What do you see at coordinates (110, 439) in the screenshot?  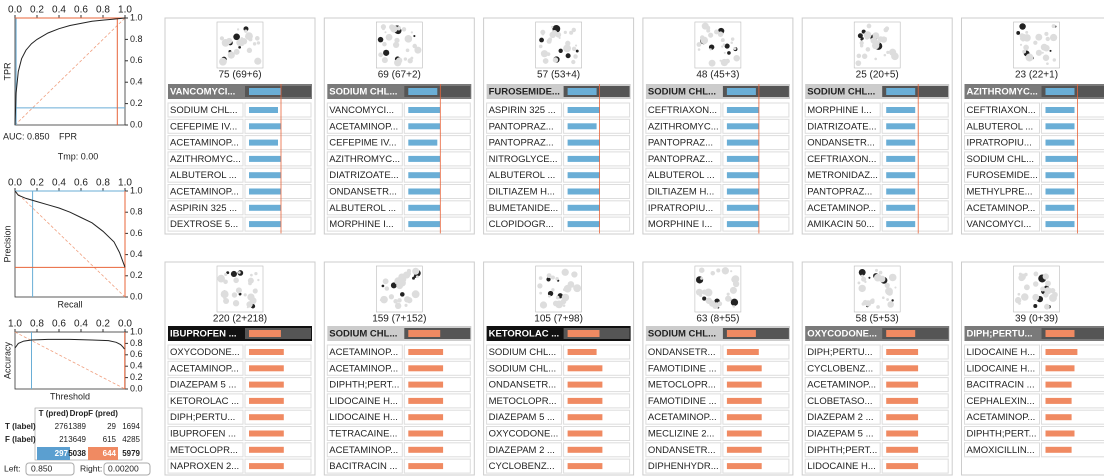 I see `cell: 615` at bounding box center [110, 439].